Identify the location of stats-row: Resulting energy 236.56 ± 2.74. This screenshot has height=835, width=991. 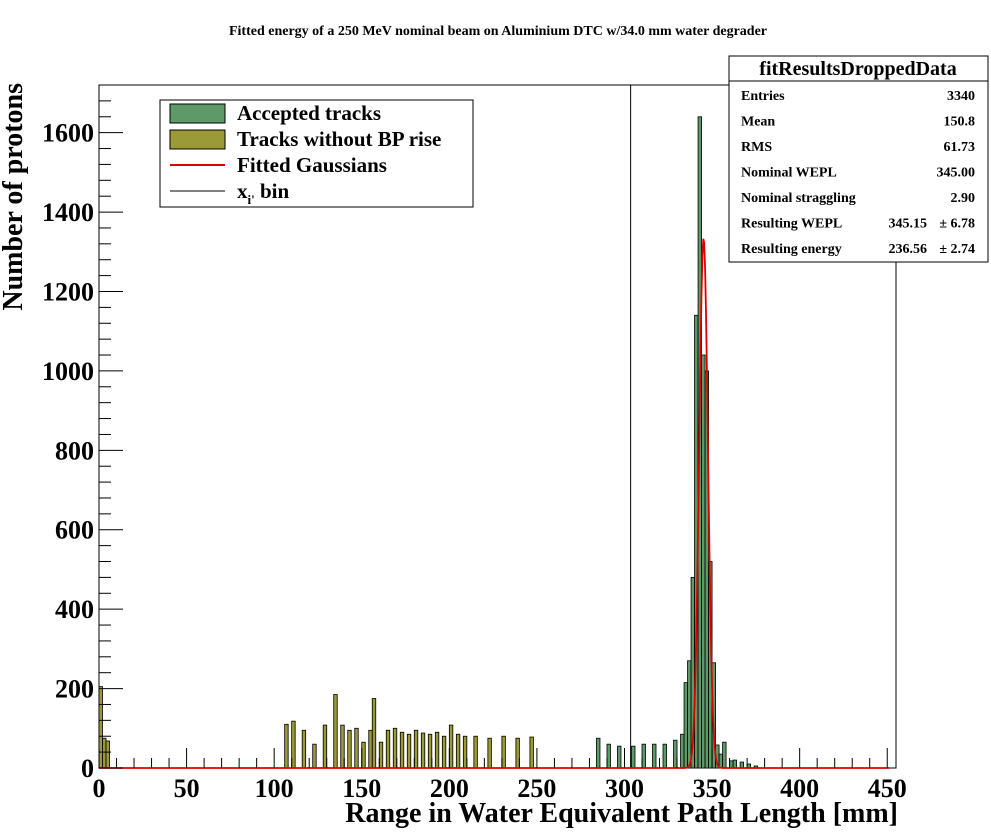
(858, 249).